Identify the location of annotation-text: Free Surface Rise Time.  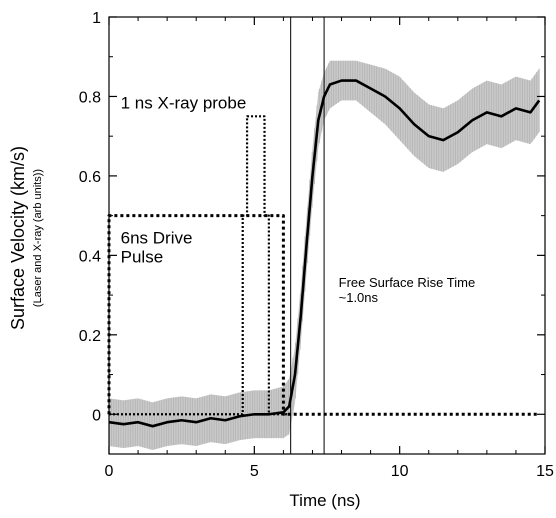
(407, 282).